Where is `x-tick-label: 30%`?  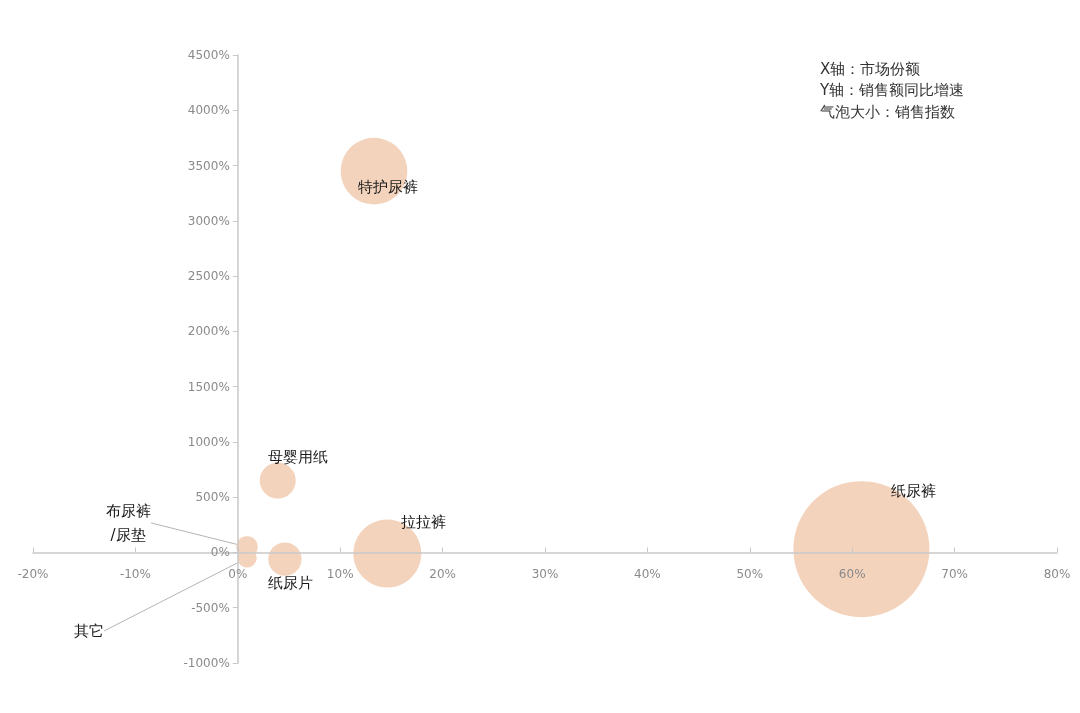 x-tick-label: 30% is located at coordinates (545, 574).